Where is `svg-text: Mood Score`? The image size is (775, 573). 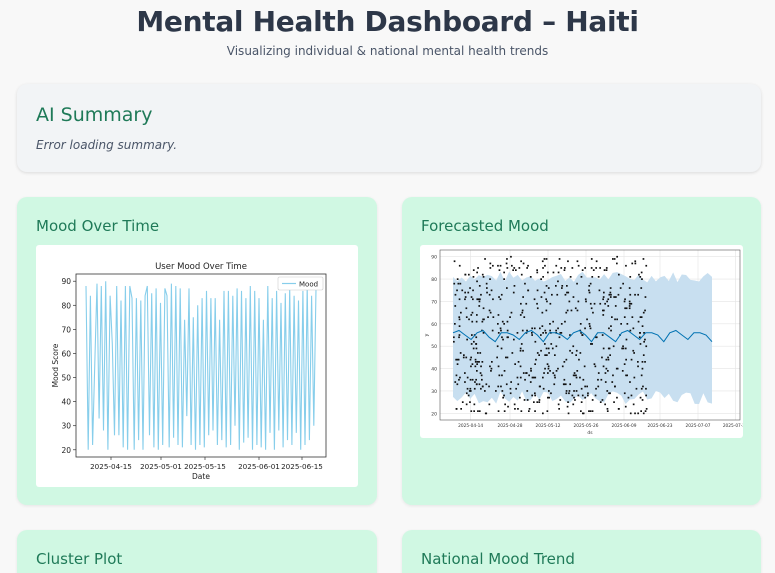
svg-text: Mood Score is located at coordinates (55, 365).